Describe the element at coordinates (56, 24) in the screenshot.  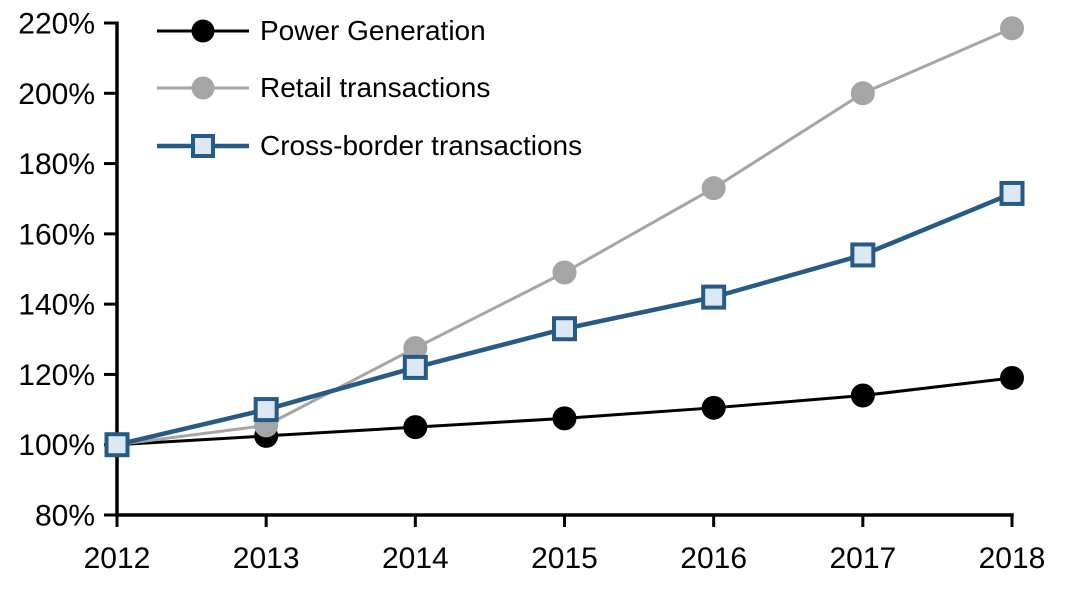
I see `y-axis-tick-label: 220%` at that location.